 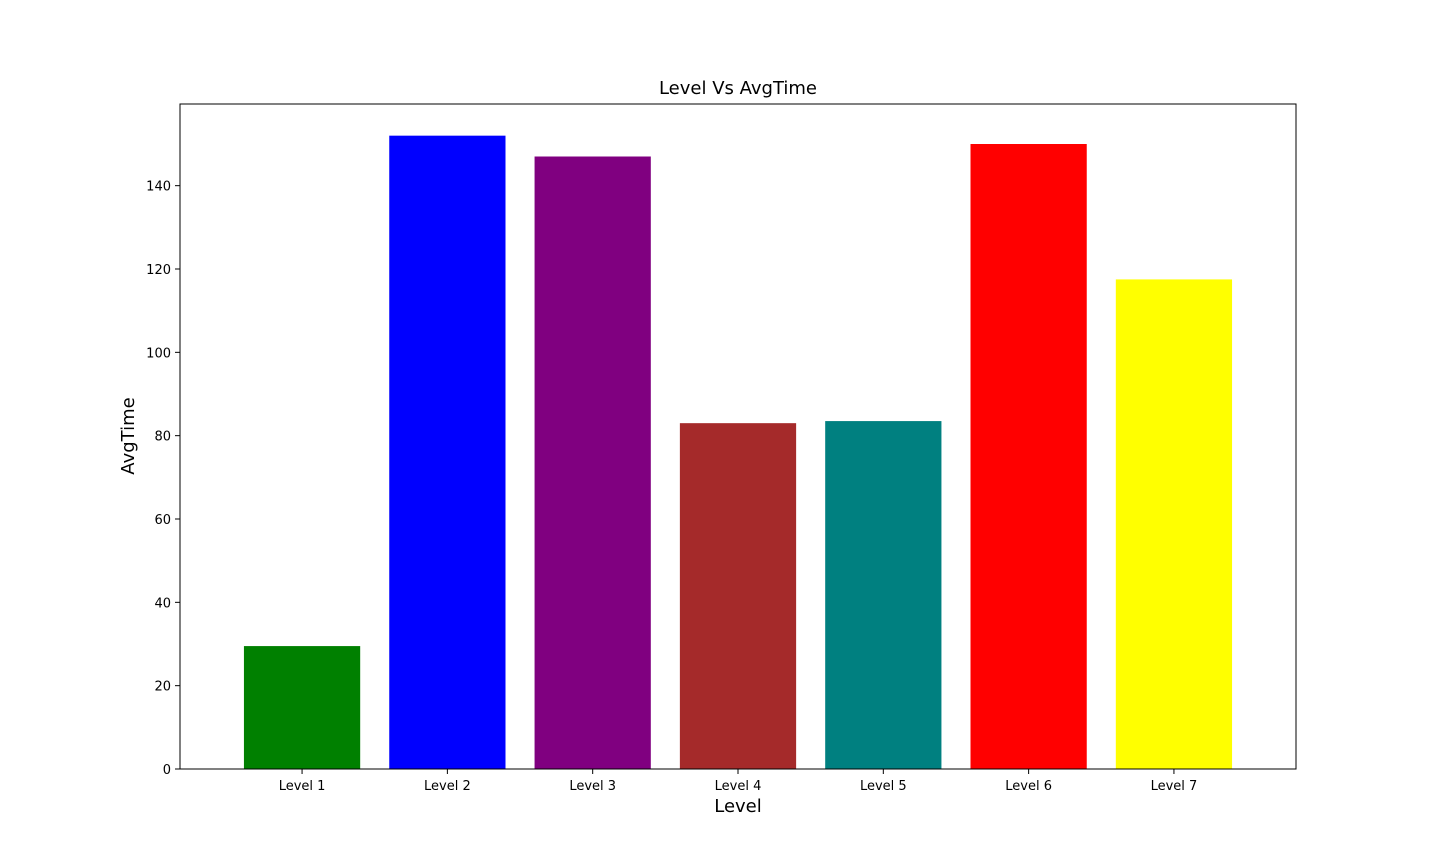 What do you see at coordinates (738, 806) in the screenshot?
I see `x-axis-label: Level` at bounding box center [738, 806].